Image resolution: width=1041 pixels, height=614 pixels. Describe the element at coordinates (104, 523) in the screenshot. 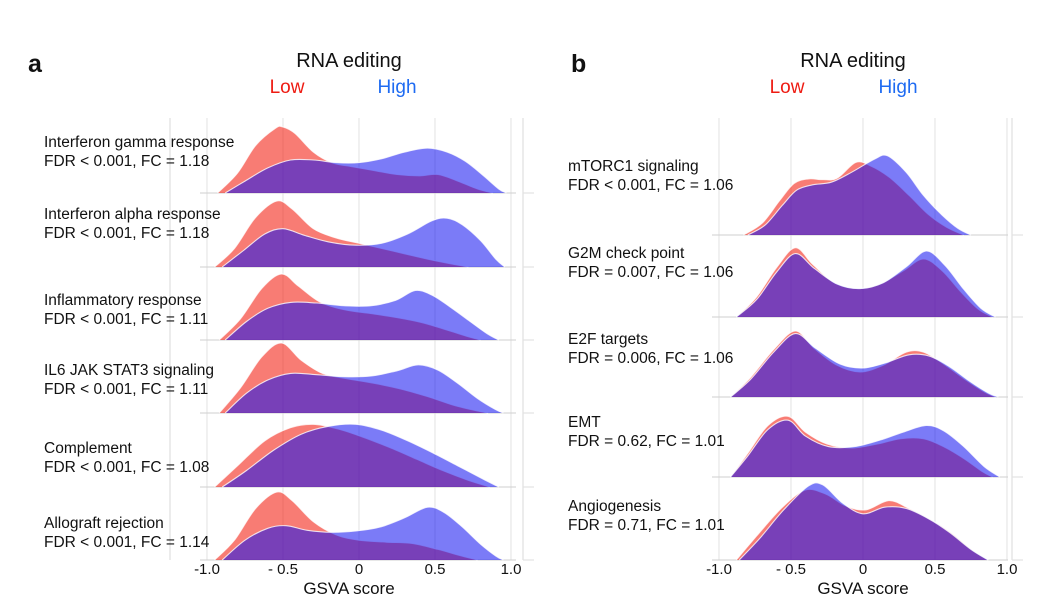

I see `geneset-name: Allograft rejection` at that location.